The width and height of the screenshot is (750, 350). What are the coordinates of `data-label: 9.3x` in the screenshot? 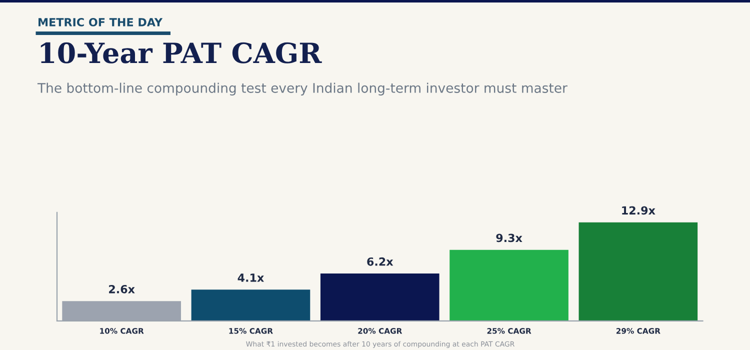 It's located at (509, 238).